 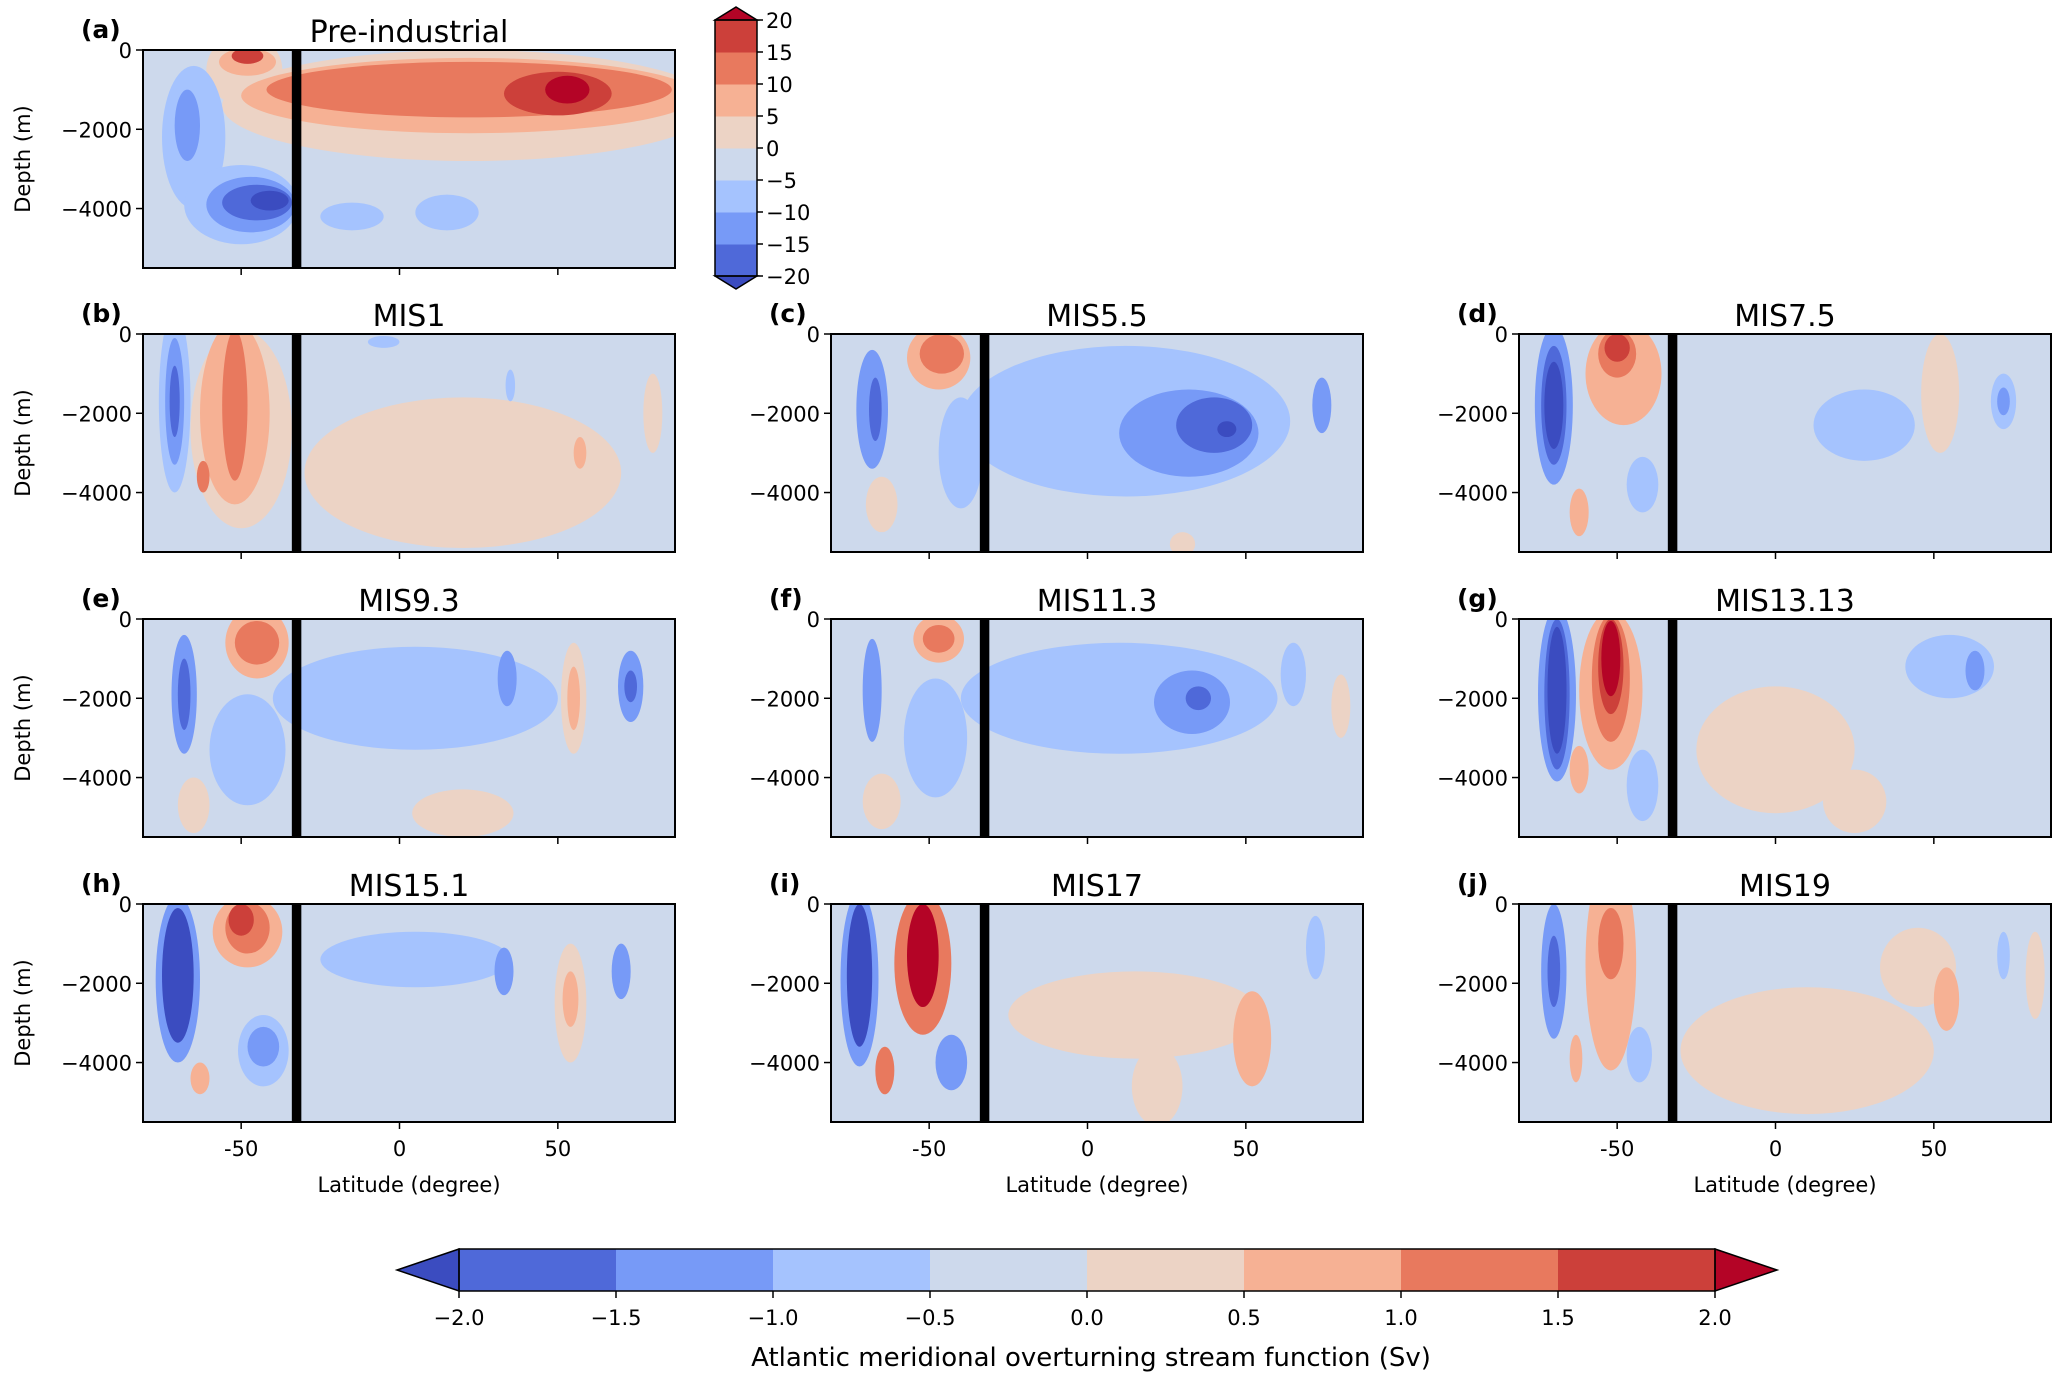 What do you see at coordinates (788, 213) in the screenshot?
I see `colorbar-tick-label: −10` at bounding box center [788, 213].